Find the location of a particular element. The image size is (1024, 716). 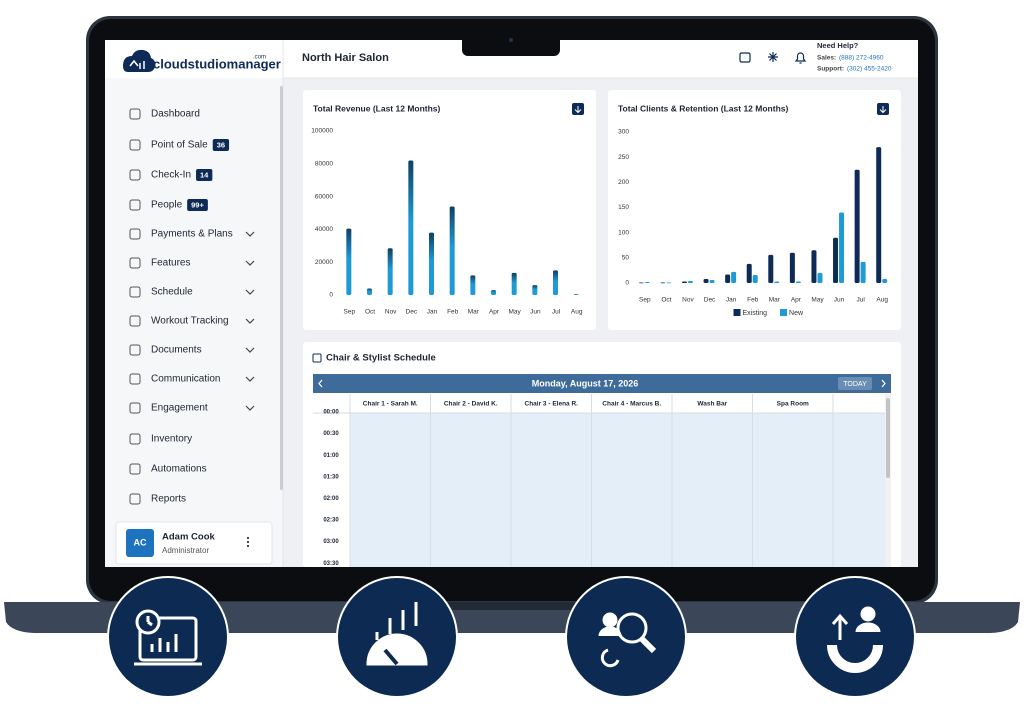

next-button is located at coordinates (883, 383).